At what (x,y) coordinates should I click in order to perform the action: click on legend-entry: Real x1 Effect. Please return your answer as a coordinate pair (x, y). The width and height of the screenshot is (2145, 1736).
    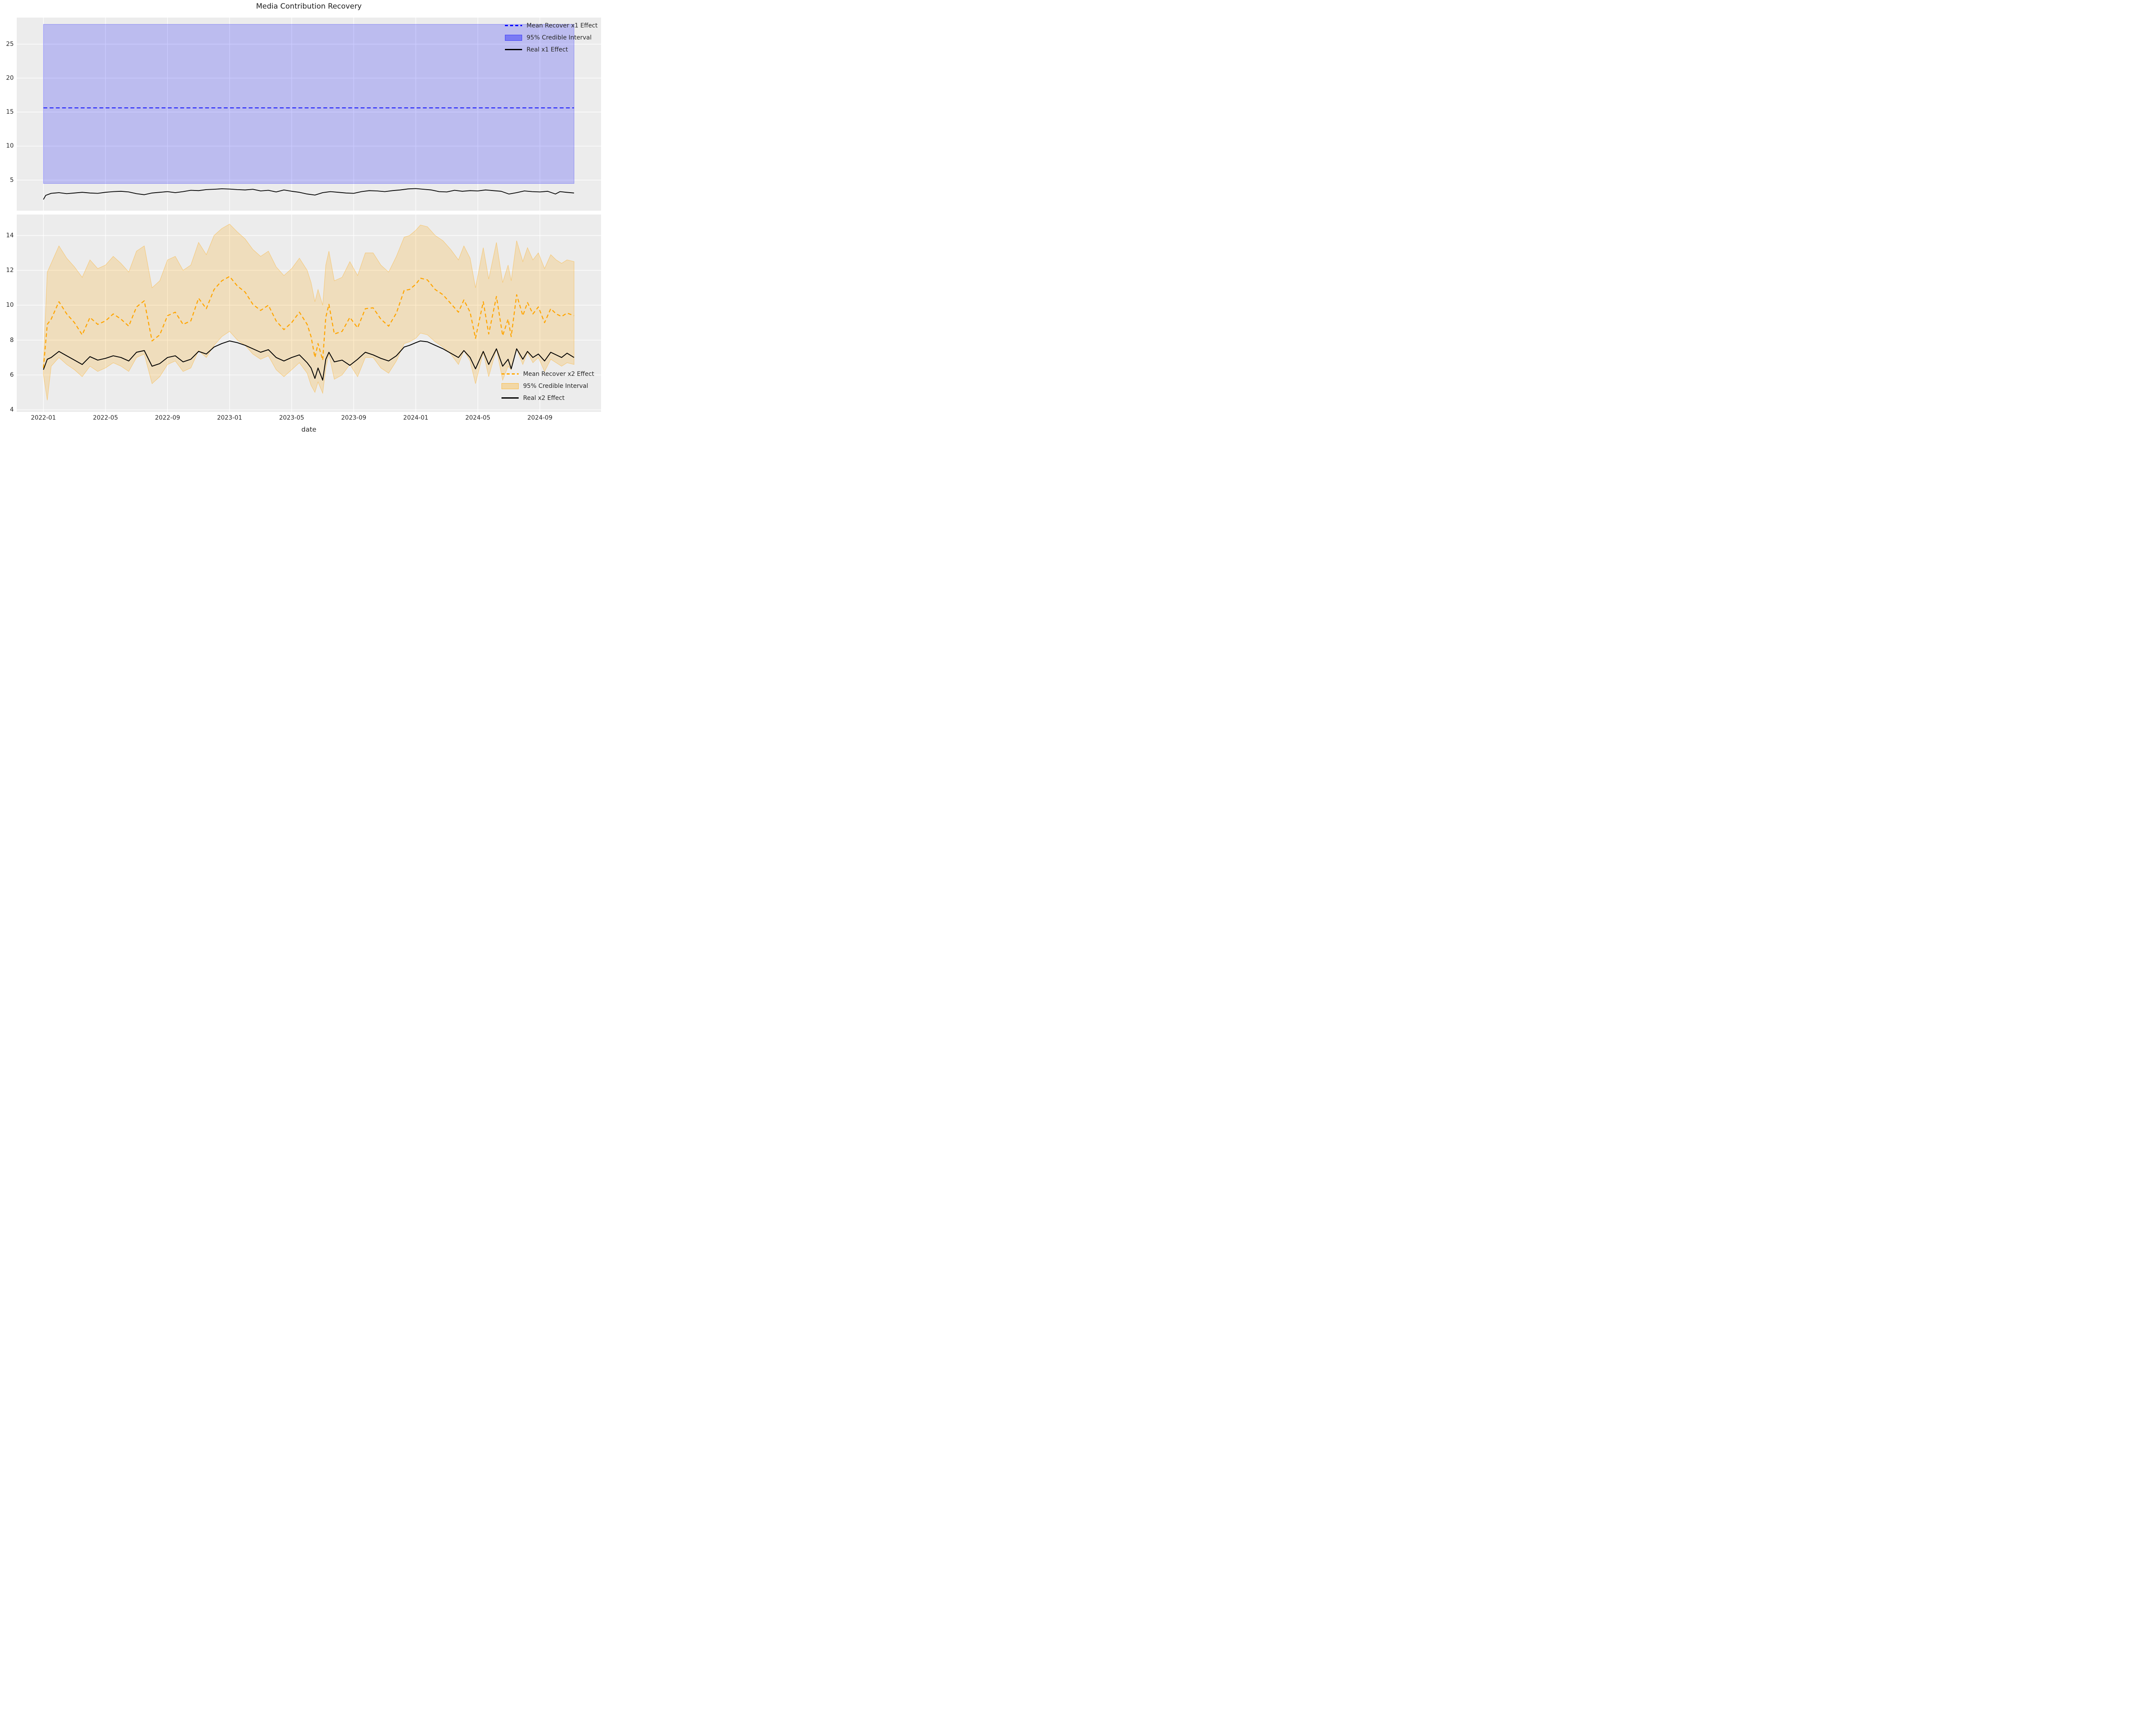
    Looking at the image, I should click on (551, 49).